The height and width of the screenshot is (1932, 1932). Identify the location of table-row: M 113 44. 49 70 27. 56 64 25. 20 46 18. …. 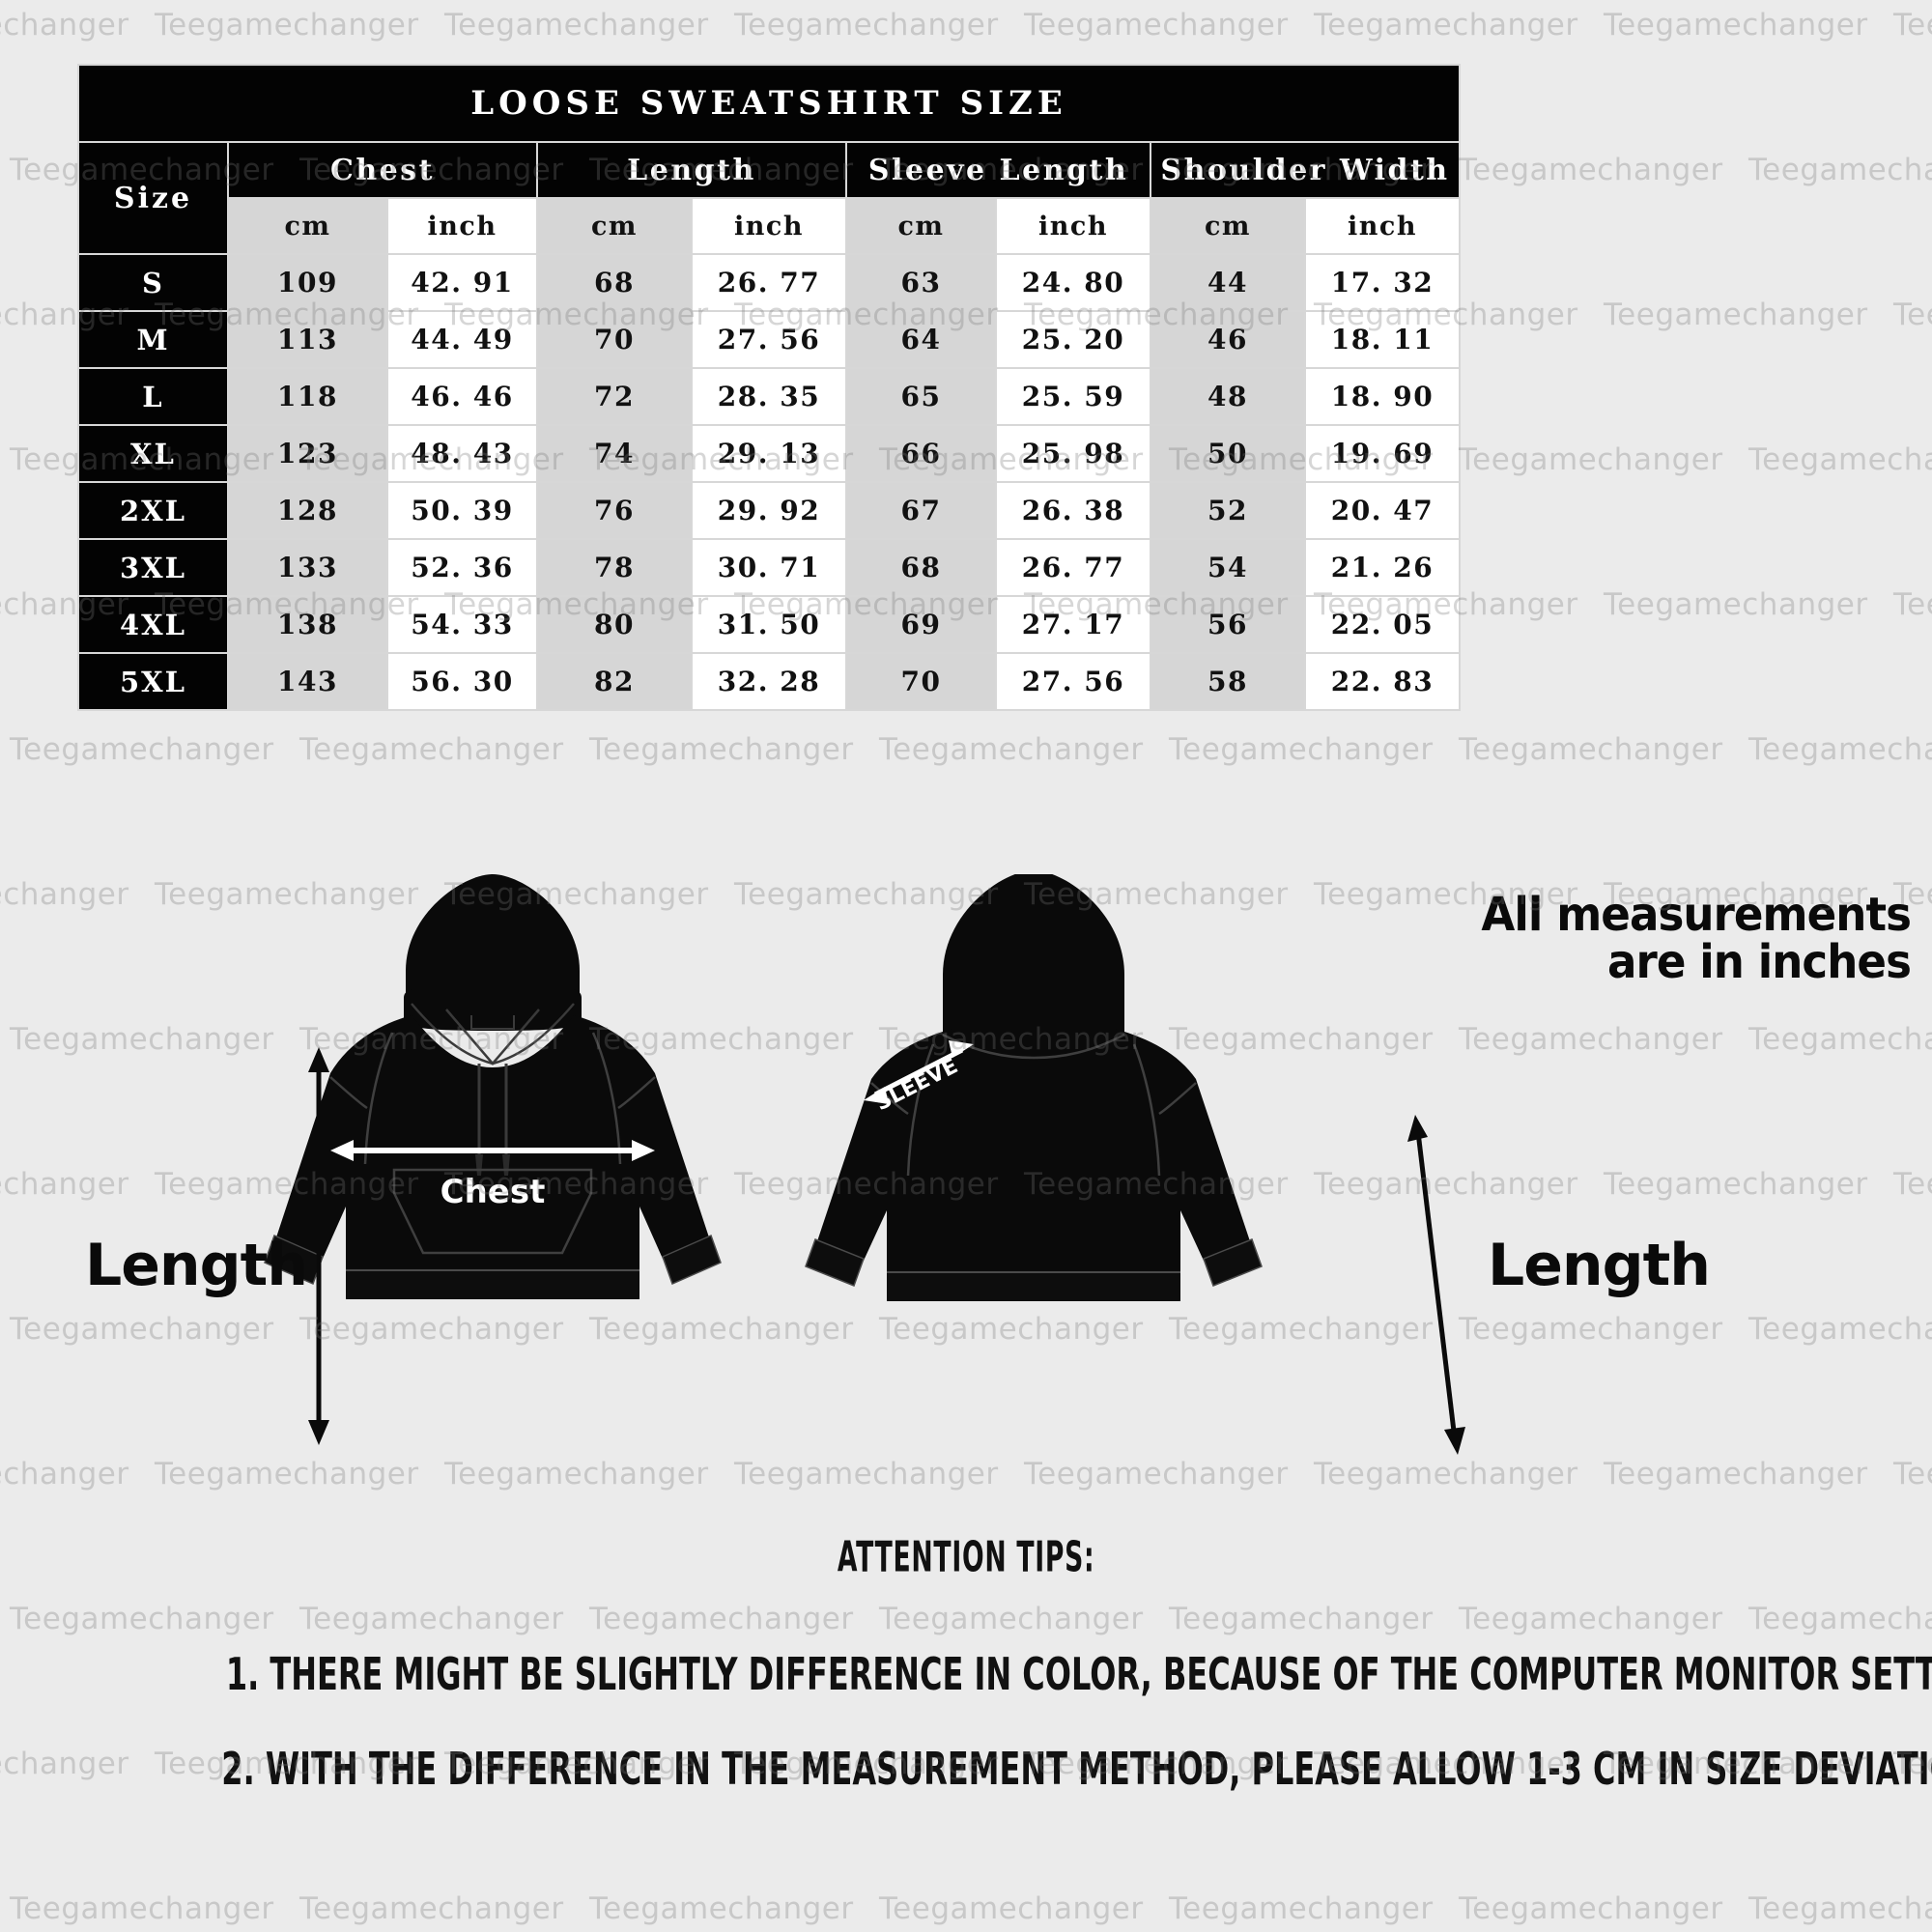
(769, 339).